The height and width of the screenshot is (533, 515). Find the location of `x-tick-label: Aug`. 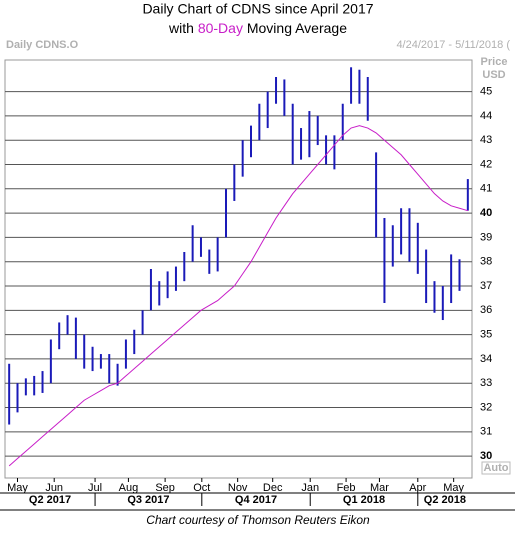

x-tick-label: Aug is located at coordinates (129, 488).